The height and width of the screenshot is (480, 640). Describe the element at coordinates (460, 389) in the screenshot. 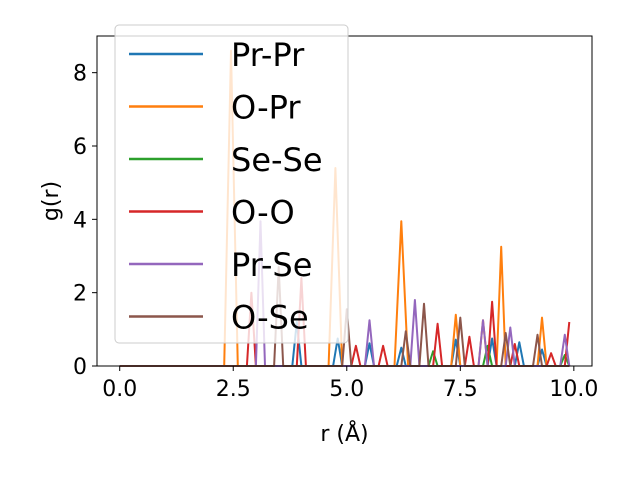

I see `x-tick-label: 7.5` at that location.